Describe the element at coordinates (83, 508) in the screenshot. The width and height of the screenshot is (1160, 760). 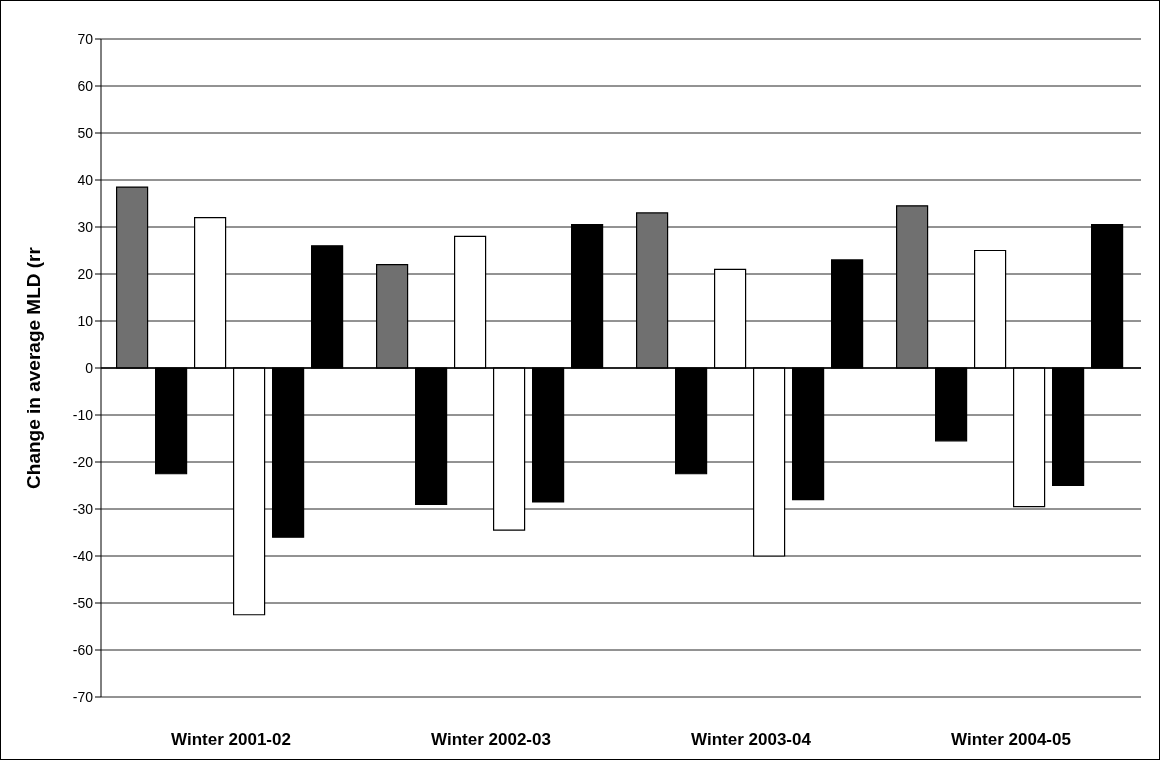
I see `y-tick-label: -30` at that location.